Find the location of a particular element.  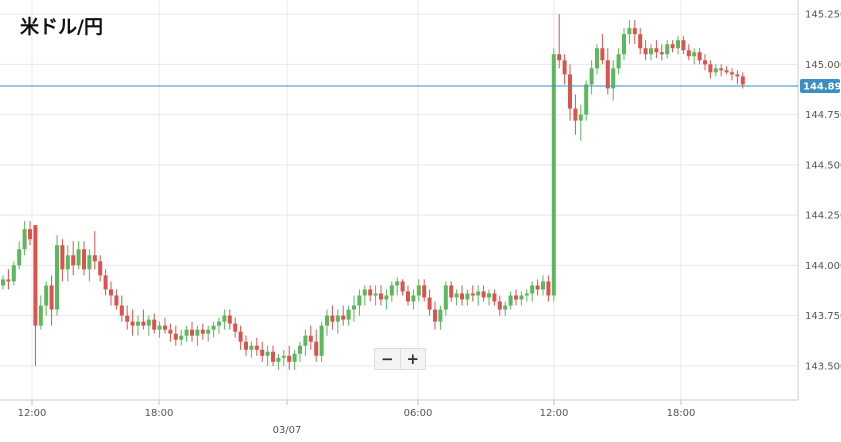

zoom-out-button: − is located at coordinates (387, 359).